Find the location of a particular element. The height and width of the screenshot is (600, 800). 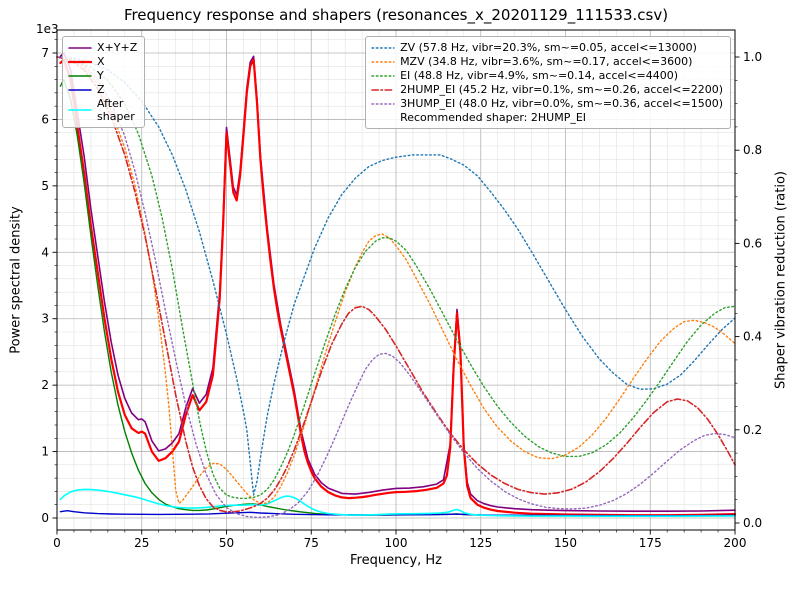

y-right-tick-label: 0.4 is located at coordinates (752, 337).